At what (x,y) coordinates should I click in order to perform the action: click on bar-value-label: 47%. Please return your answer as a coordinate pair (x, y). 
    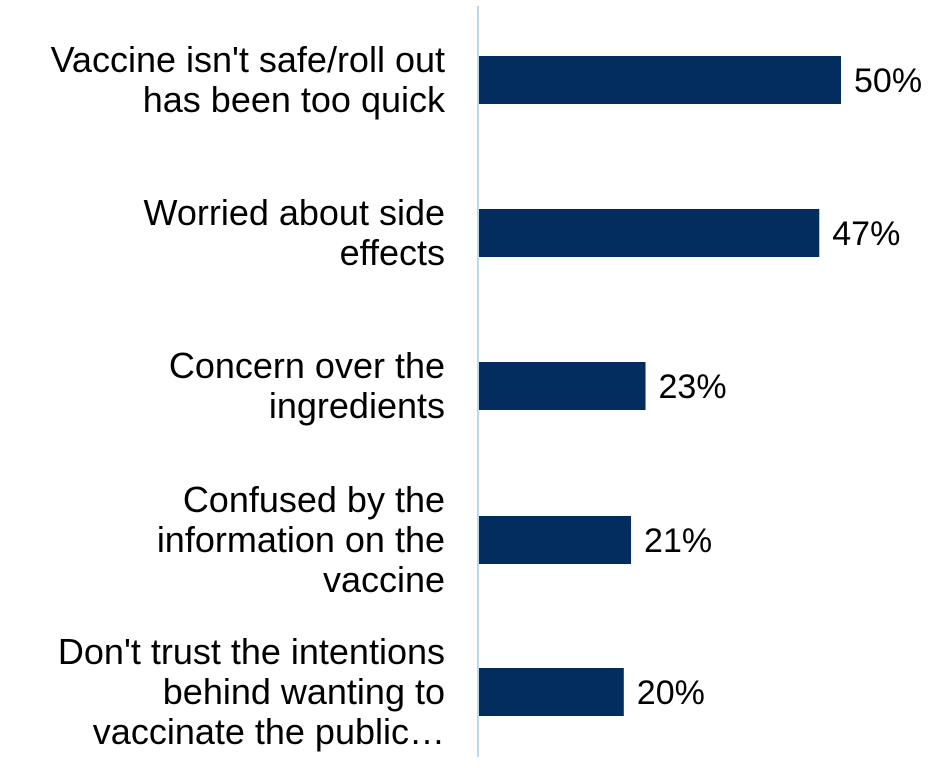
    Looking at the image, I should click on (866, 234).